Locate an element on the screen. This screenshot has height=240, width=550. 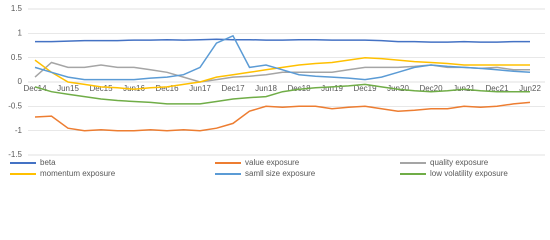
legend-label: value exposure is located at coordinates (272, 162).